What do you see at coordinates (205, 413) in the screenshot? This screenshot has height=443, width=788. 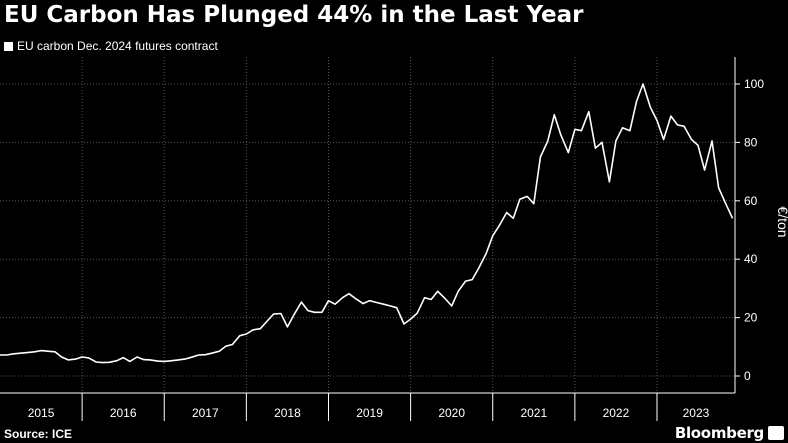 I see `x-tick-label-2017: 2017` at bounding box center [205, 413].